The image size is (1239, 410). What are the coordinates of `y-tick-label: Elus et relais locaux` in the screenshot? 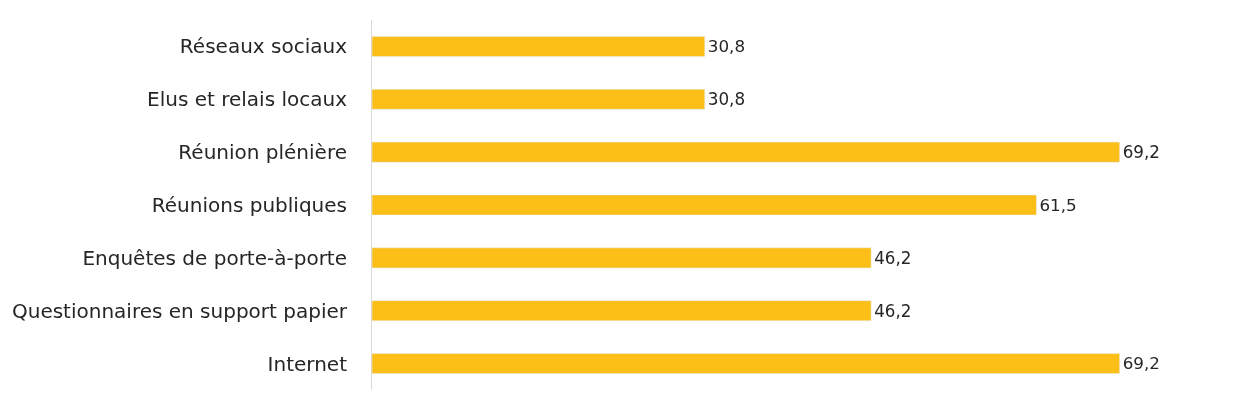 It's located at (247, 99).